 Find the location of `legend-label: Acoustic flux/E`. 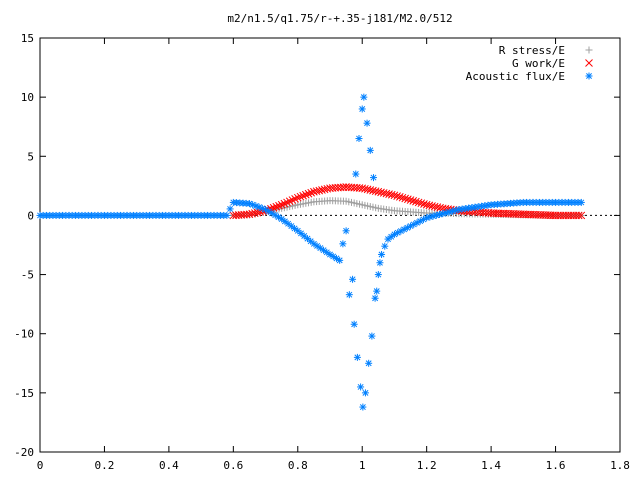

legend-label: Acoustic flux/E is located at coordinates (515, 76).